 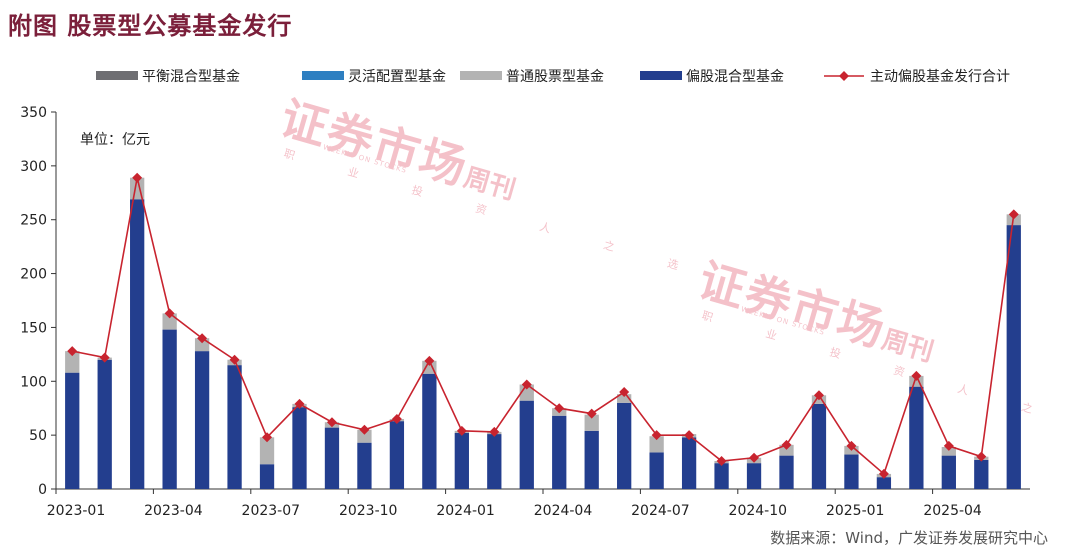 I want to click on x-tick-label: 2025-04, so click(x=952, y=511).